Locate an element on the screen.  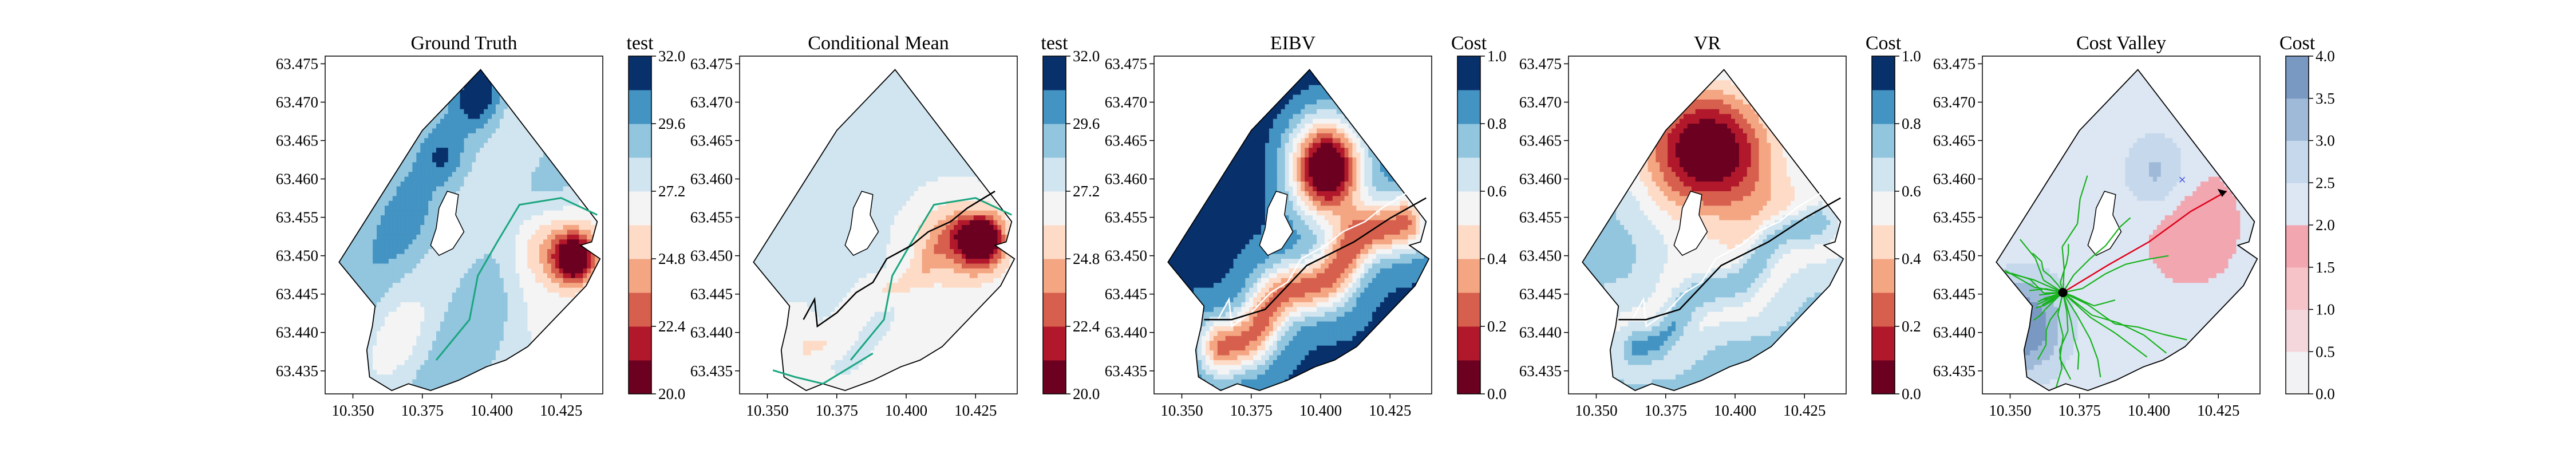
start-marker is located at coordinates (2063, 292).